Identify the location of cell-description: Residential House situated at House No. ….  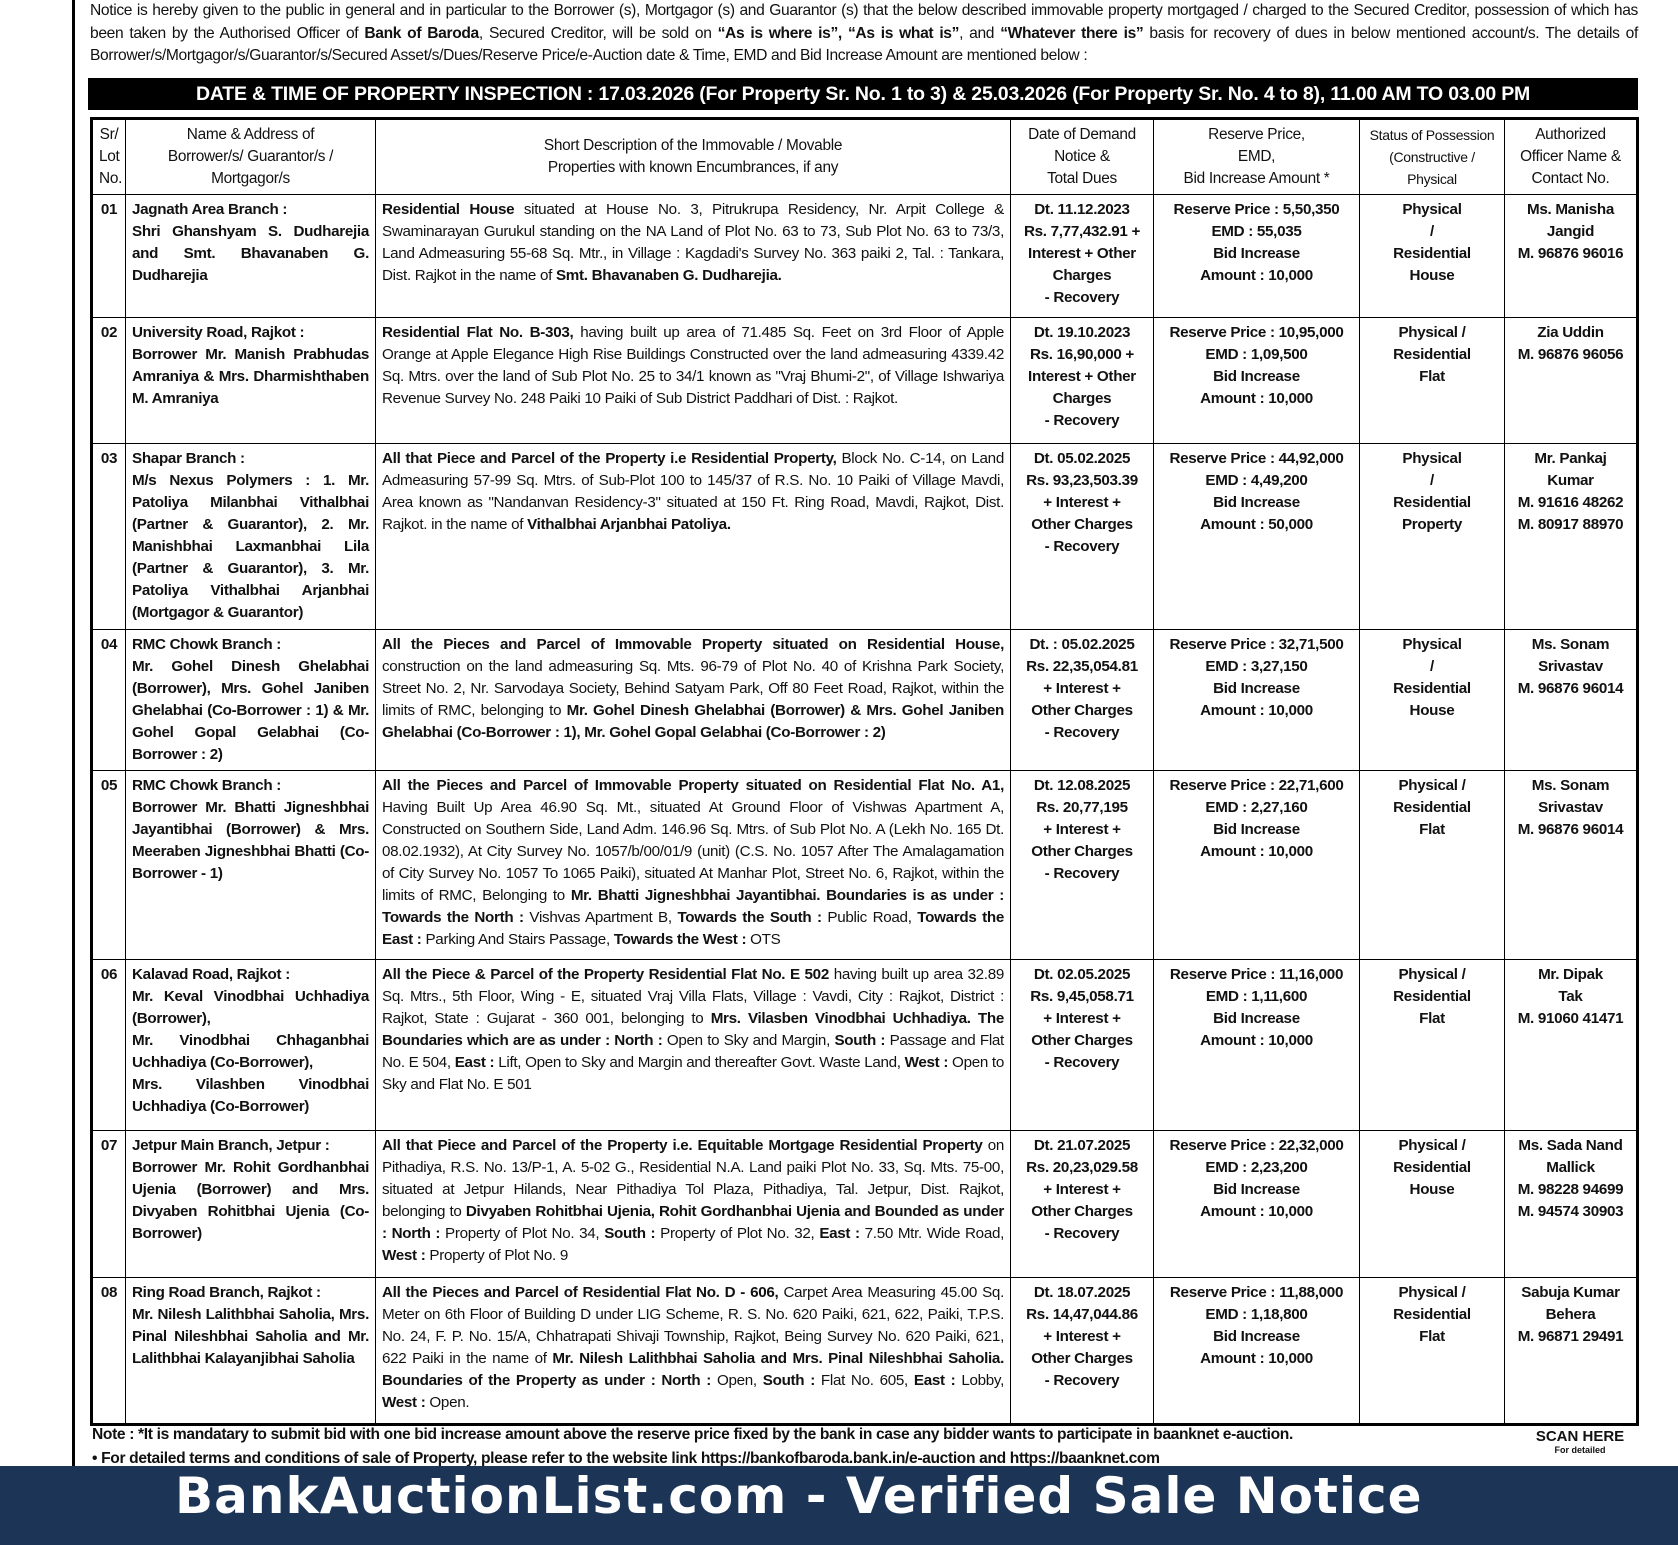
(693, 256).